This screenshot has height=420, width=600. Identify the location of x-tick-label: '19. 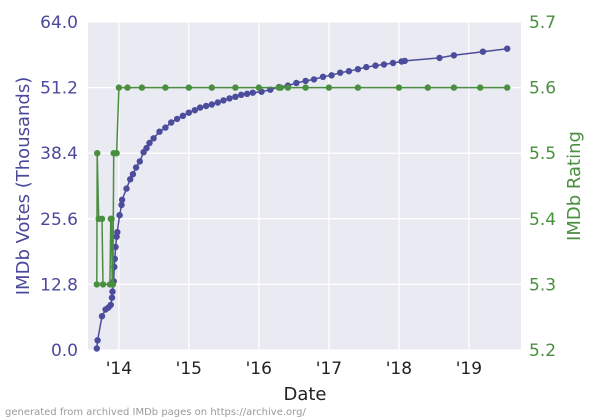
(469, 369).